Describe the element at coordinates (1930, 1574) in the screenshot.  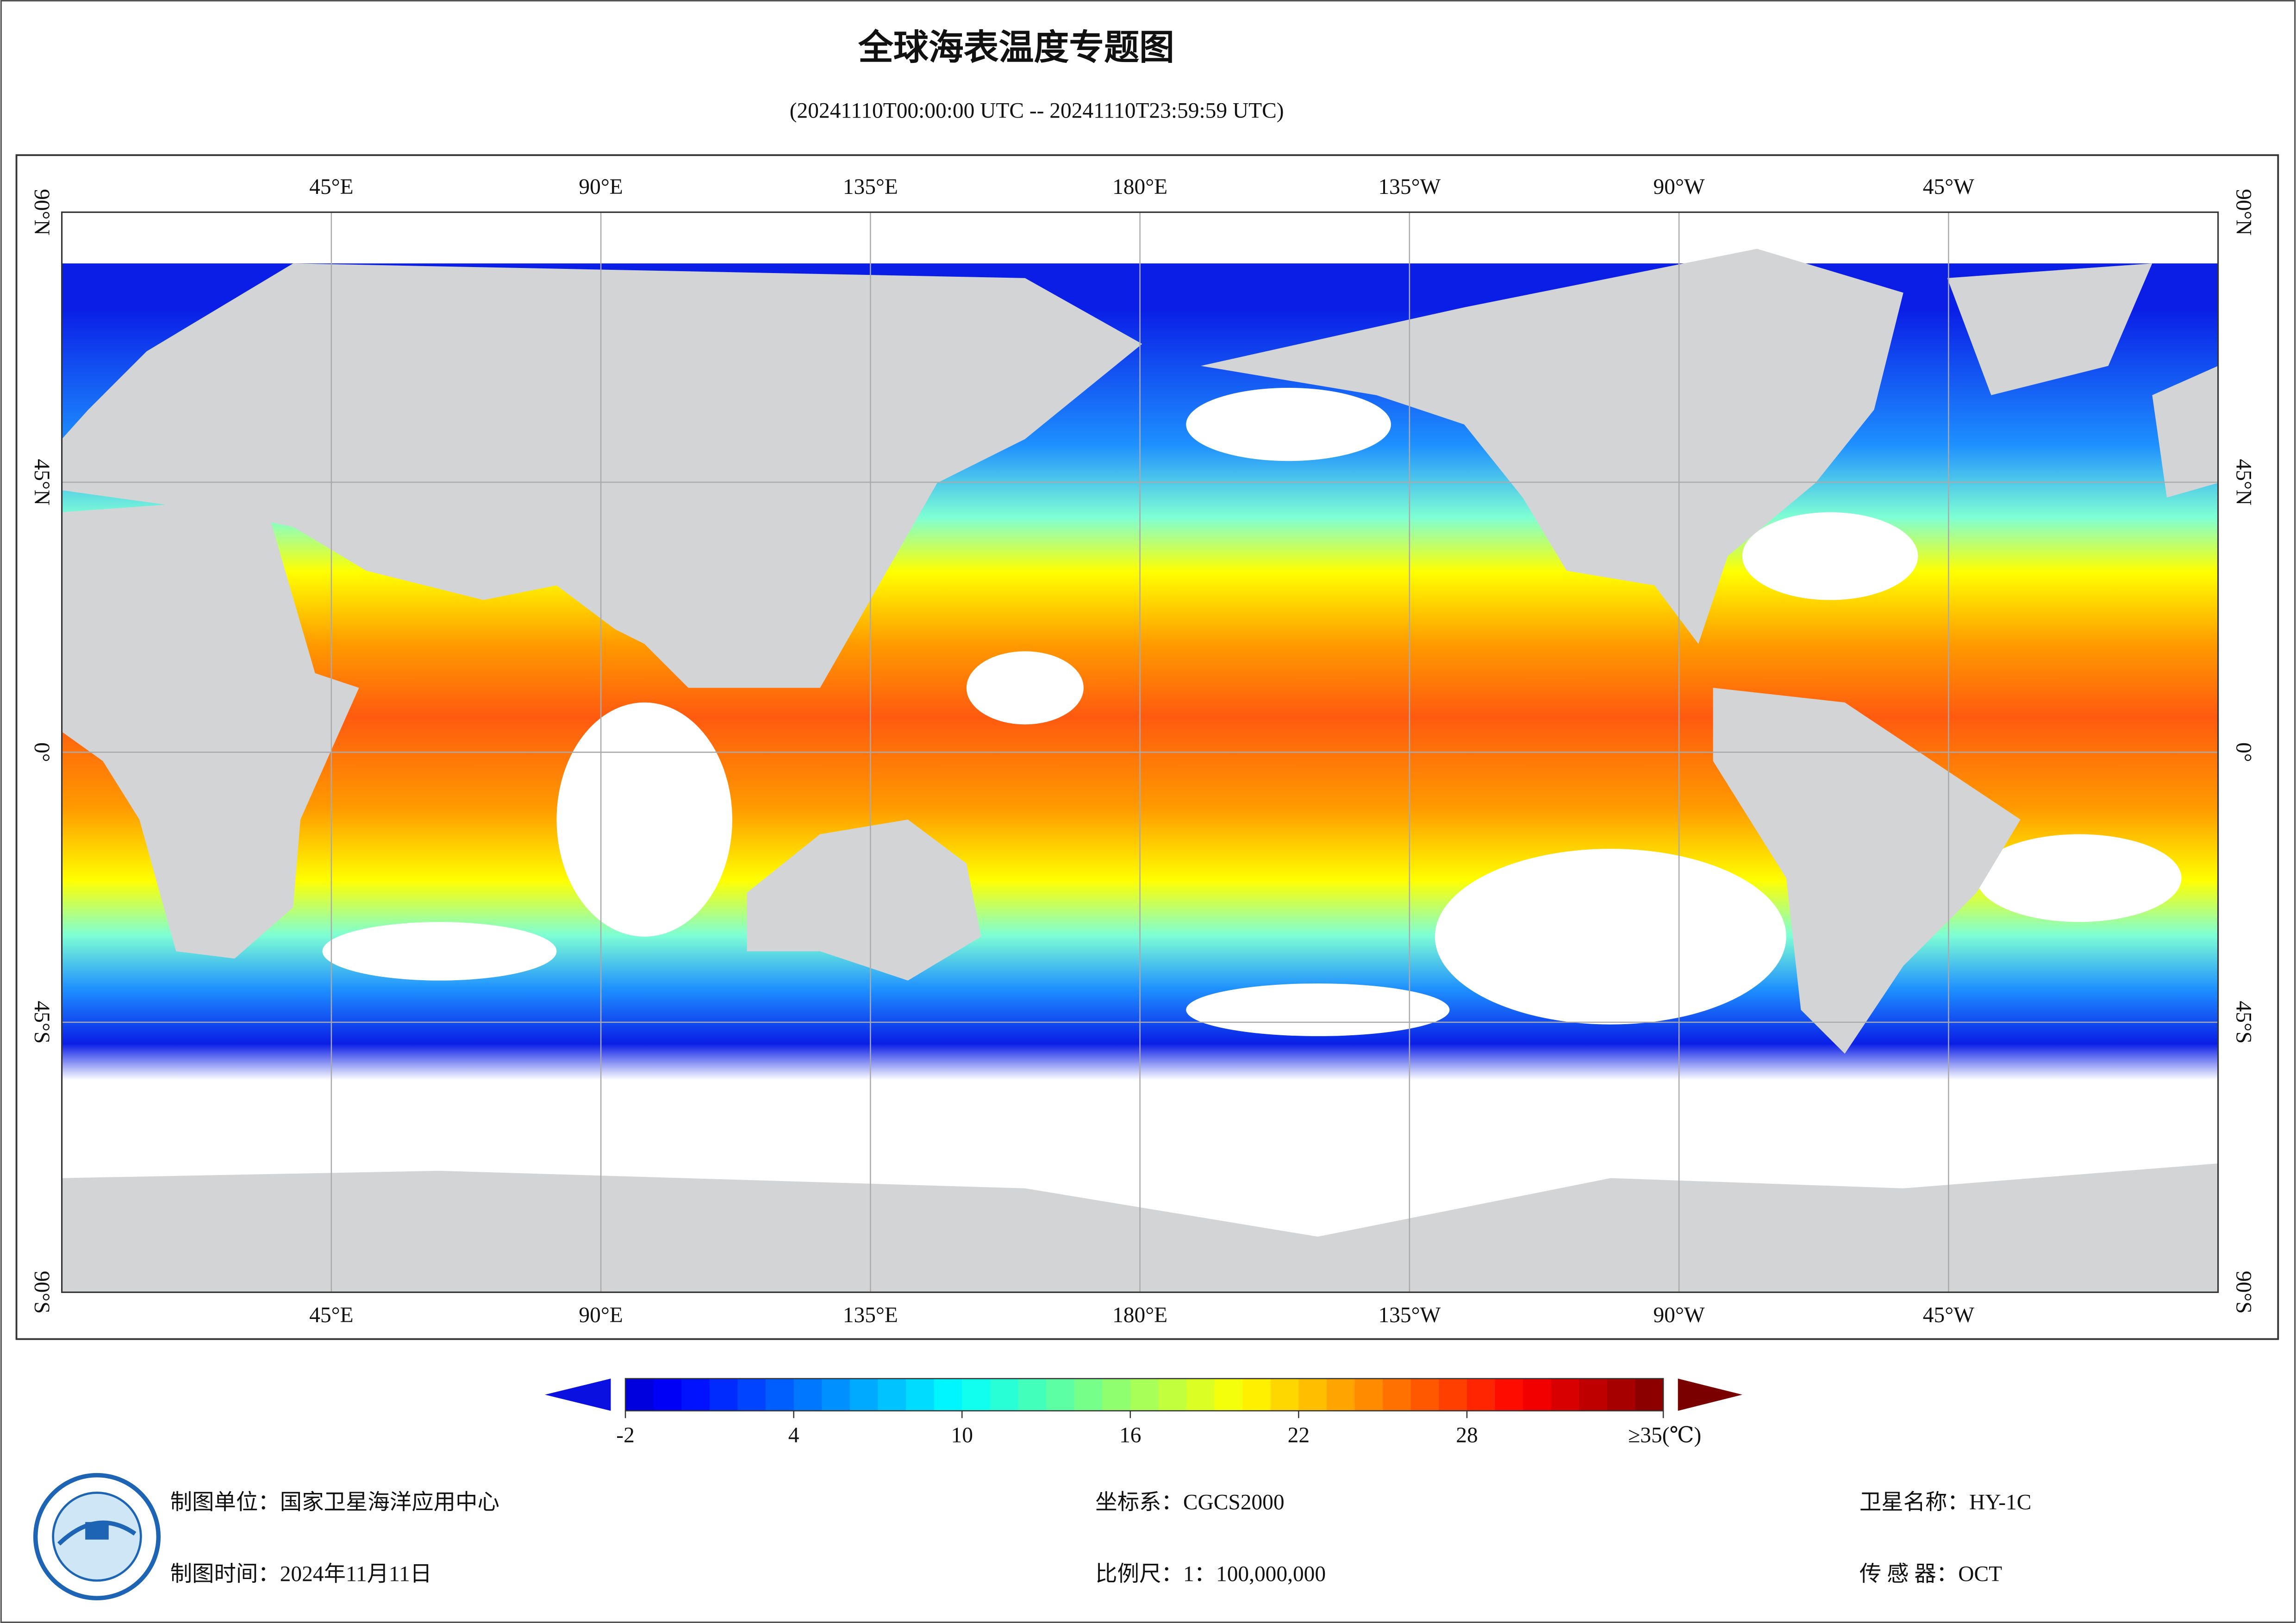
I see `sensor: 传 感 器：OCT` at that location.